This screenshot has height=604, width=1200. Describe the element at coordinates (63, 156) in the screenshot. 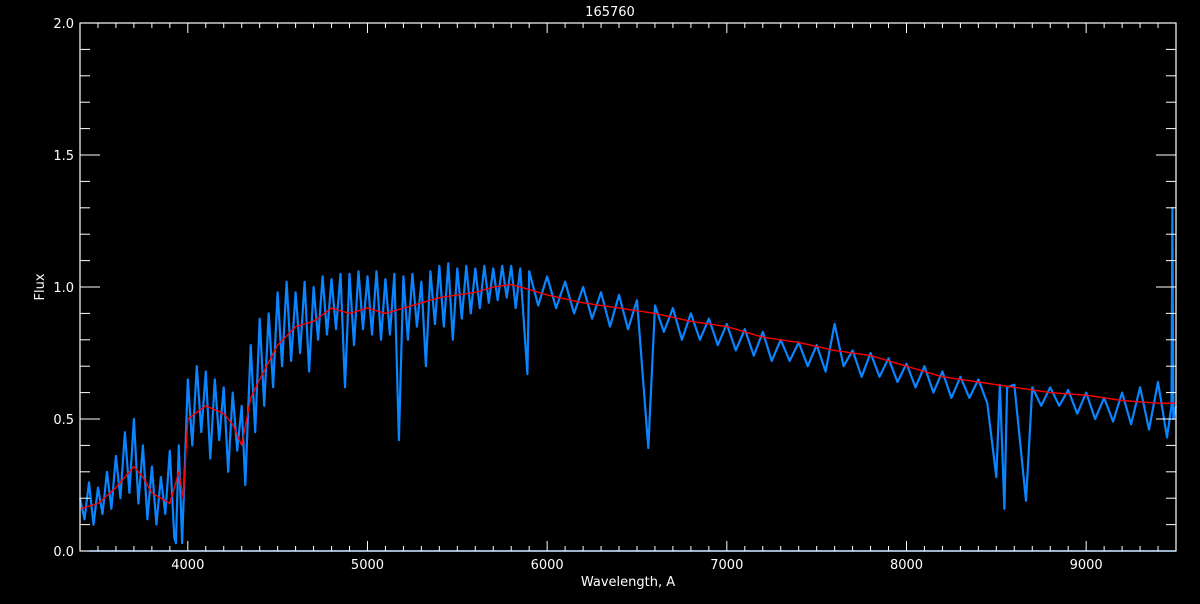

I see `y-tick-label: 1.5` at that location.